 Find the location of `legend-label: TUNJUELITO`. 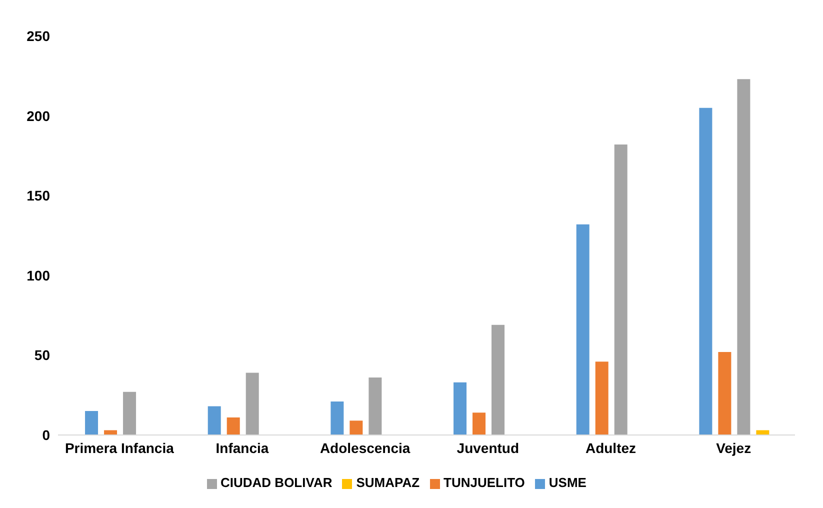

legend-label: TUNJUELITO is located at coordinates (484, 482).